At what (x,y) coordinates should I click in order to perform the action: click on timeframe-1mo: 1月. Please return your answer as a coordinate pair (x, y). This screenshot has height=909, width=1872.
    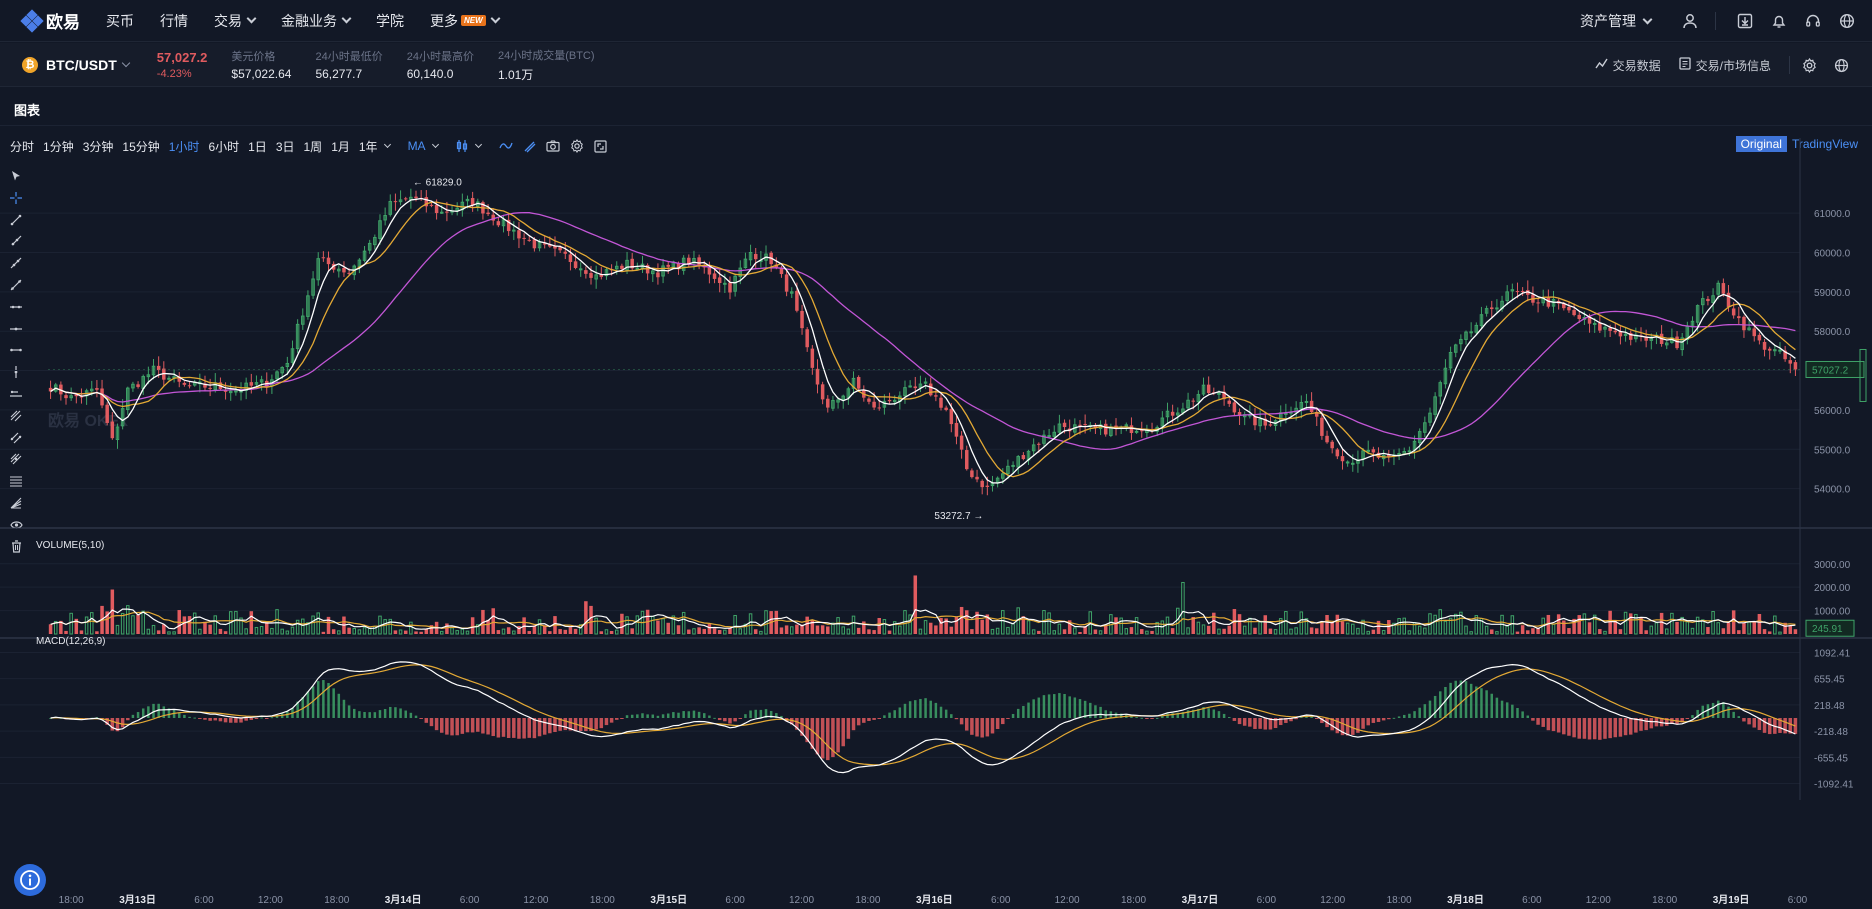
    Looking at the image, I should click on (340, 146).